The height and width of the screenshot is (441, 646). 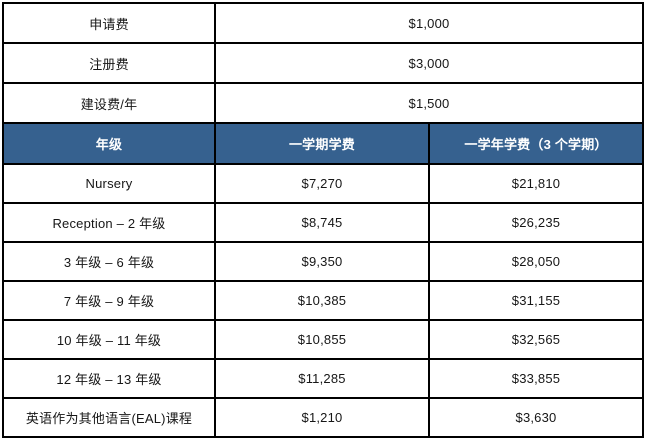 I want to click on year-fee-cell: $32,565, so click(x=536, y=339).